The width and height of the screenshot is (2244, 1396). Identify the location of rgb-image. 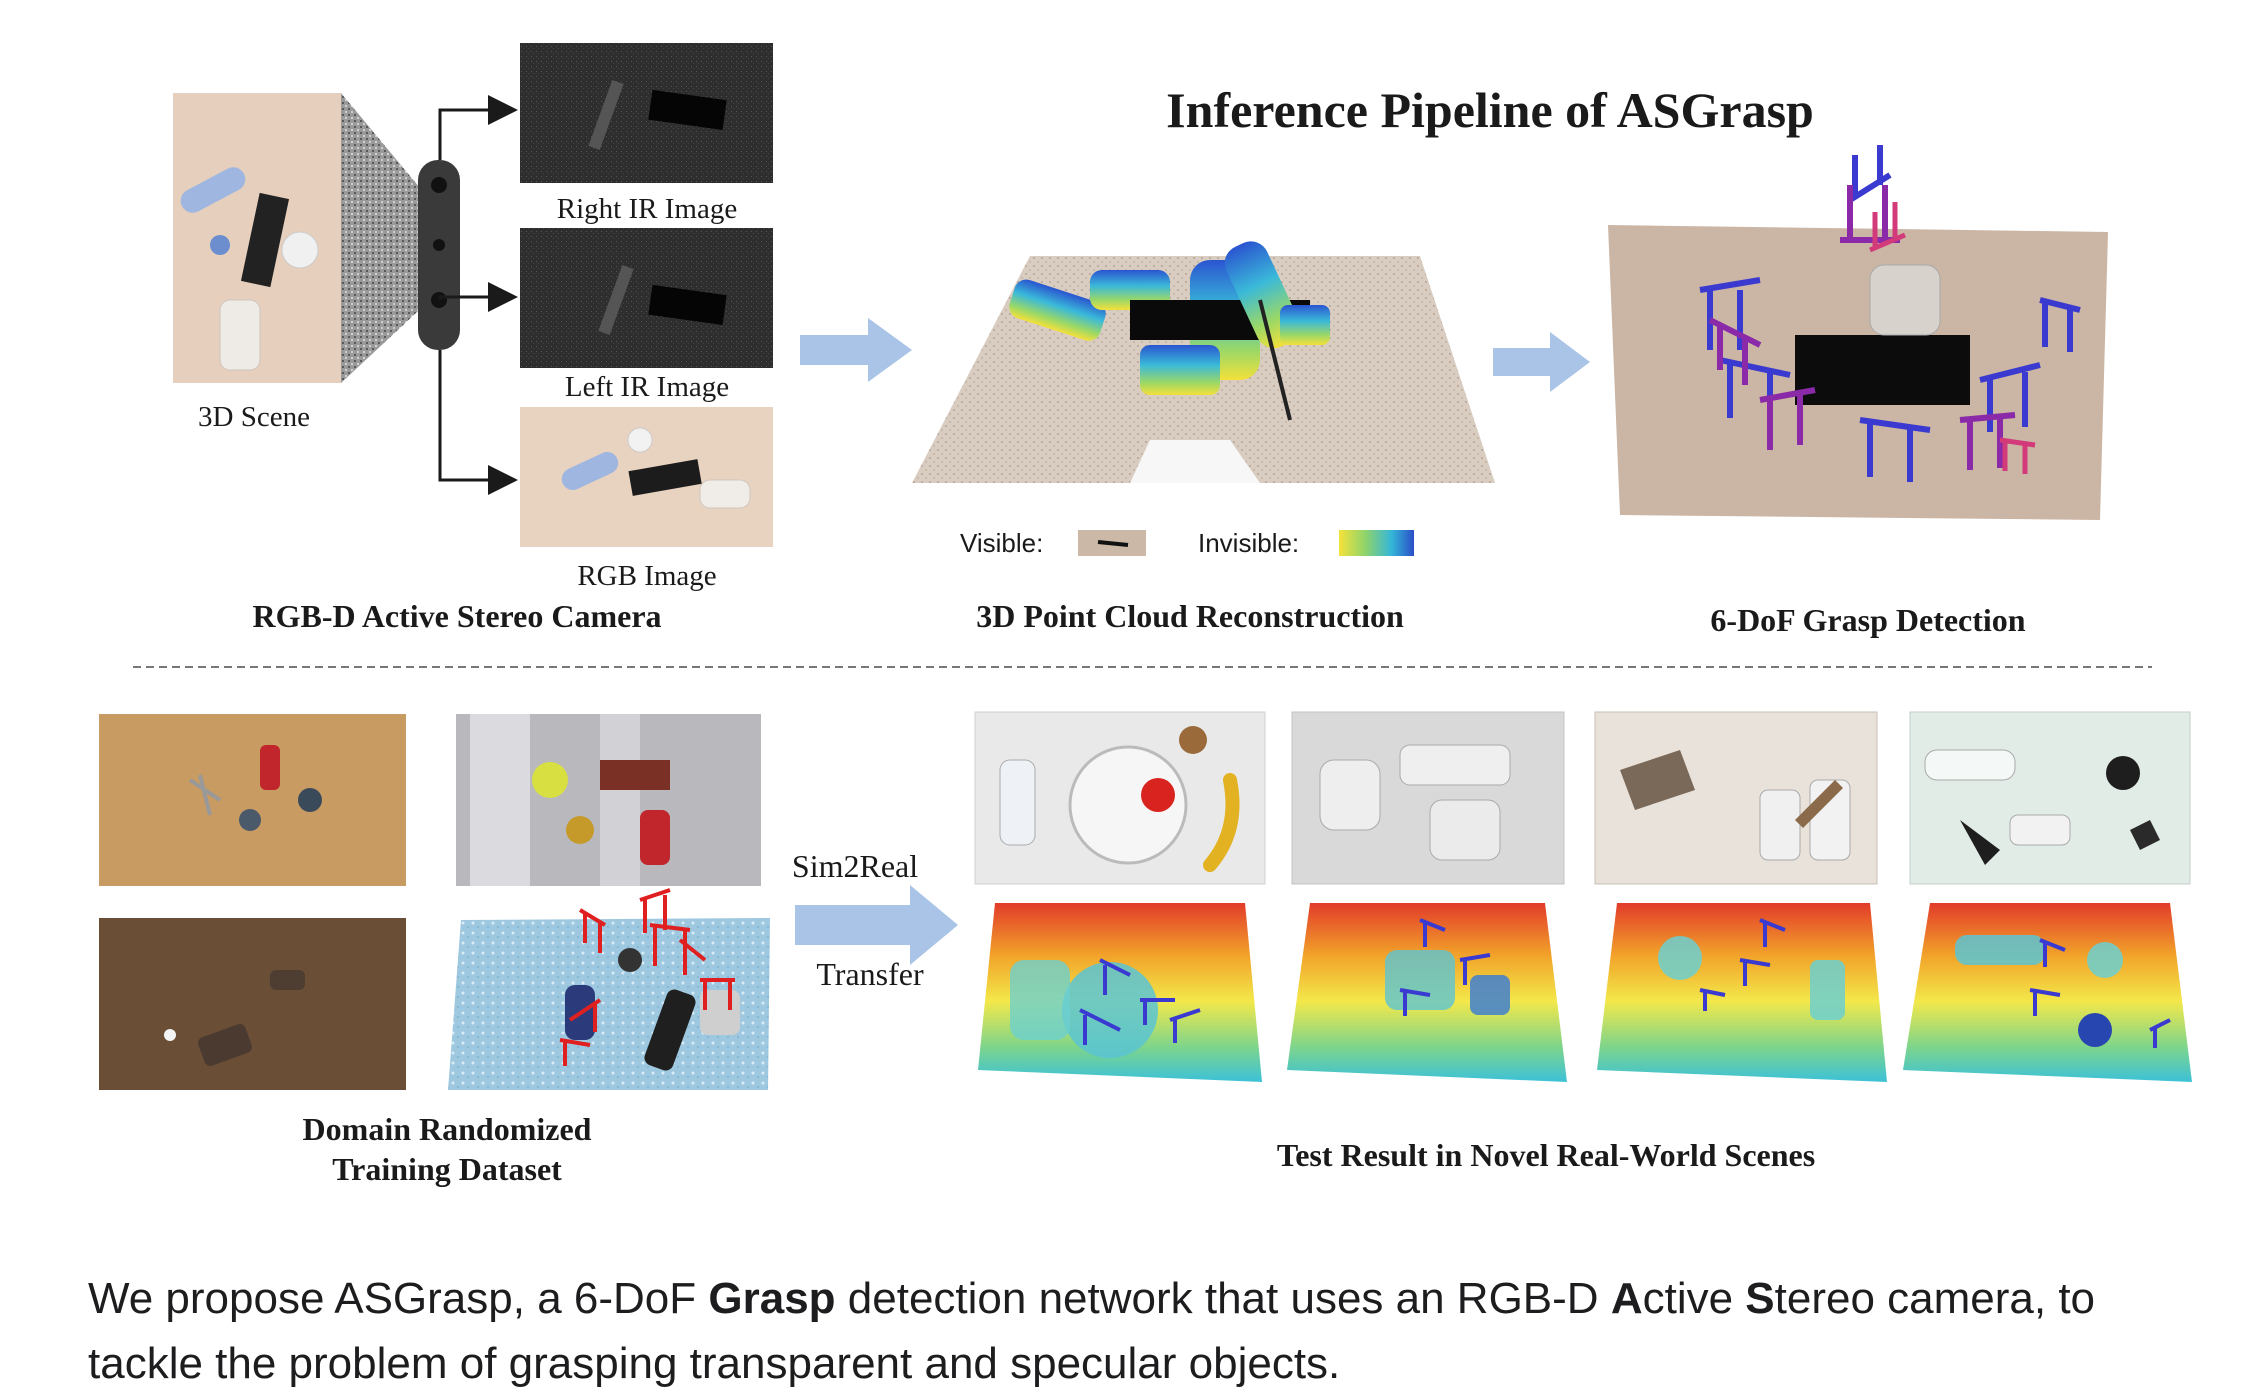
(646, 477).